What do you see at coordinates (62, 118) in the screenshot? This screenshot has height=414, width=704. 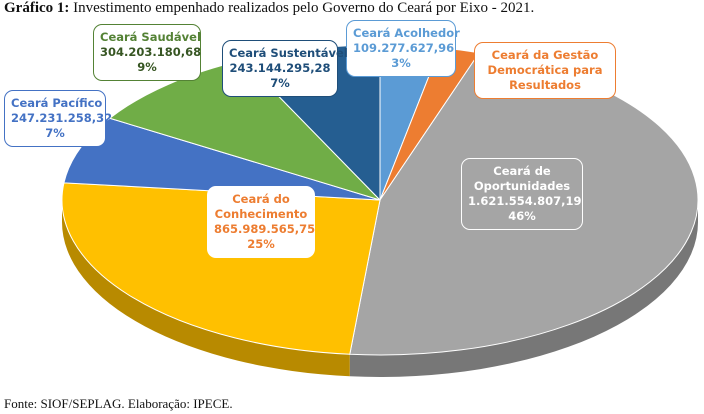 I see `slice-label-value: 247.231.258,32` at bounding box center [62, 118].